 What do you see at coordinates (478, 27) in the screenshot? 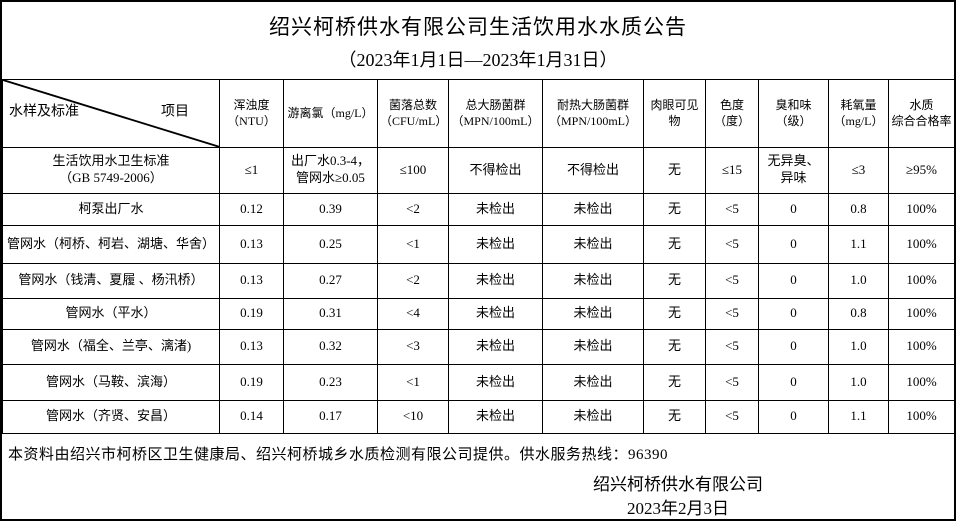
I see `page-title: 绍兴柯桥供水有限公司生活饮用水水质公告` at bounding box center [478, 27].